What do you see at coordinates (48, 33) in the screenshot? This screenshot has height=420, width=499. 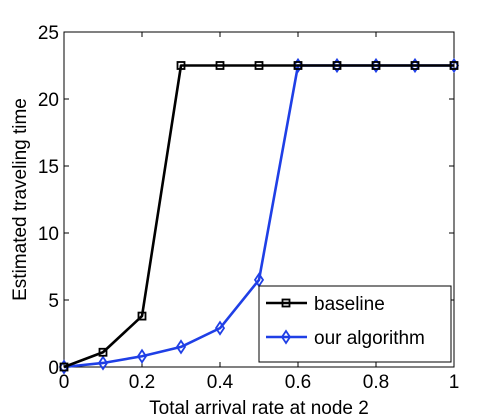 I see `y-tick-label: 25` at bounding box center [48, 33].